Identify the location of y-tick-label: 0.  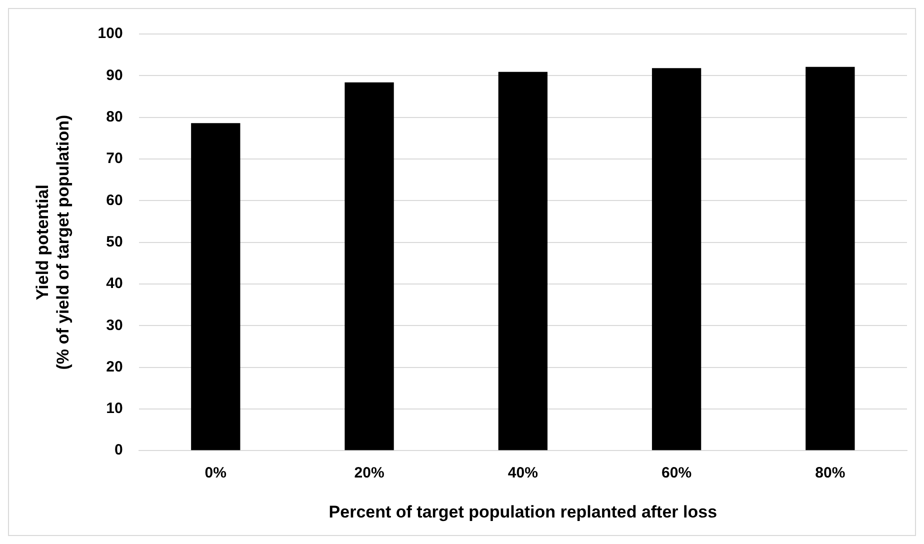
(118, 450).